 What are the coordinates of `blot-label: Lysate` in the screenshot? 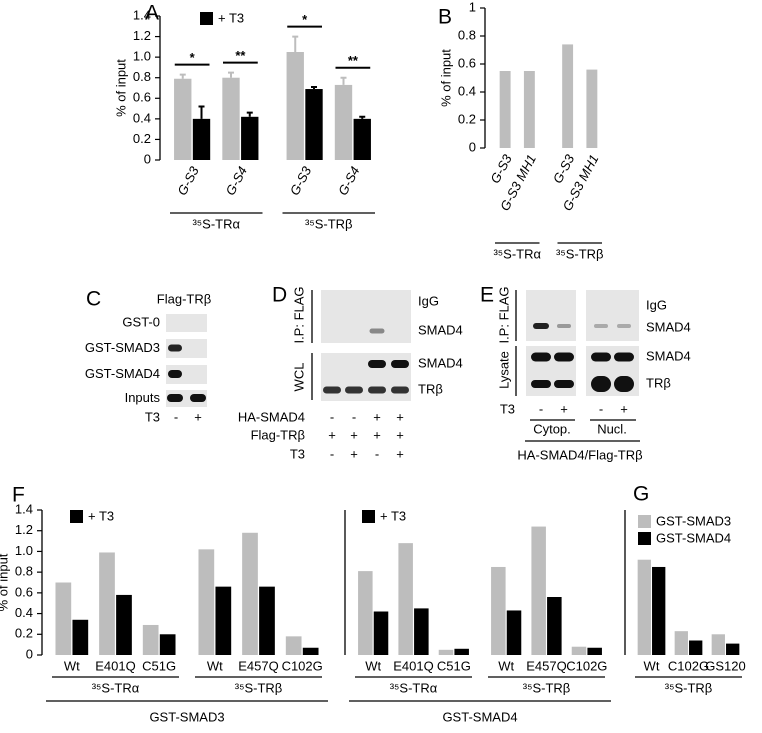 It's located at (503, 370).